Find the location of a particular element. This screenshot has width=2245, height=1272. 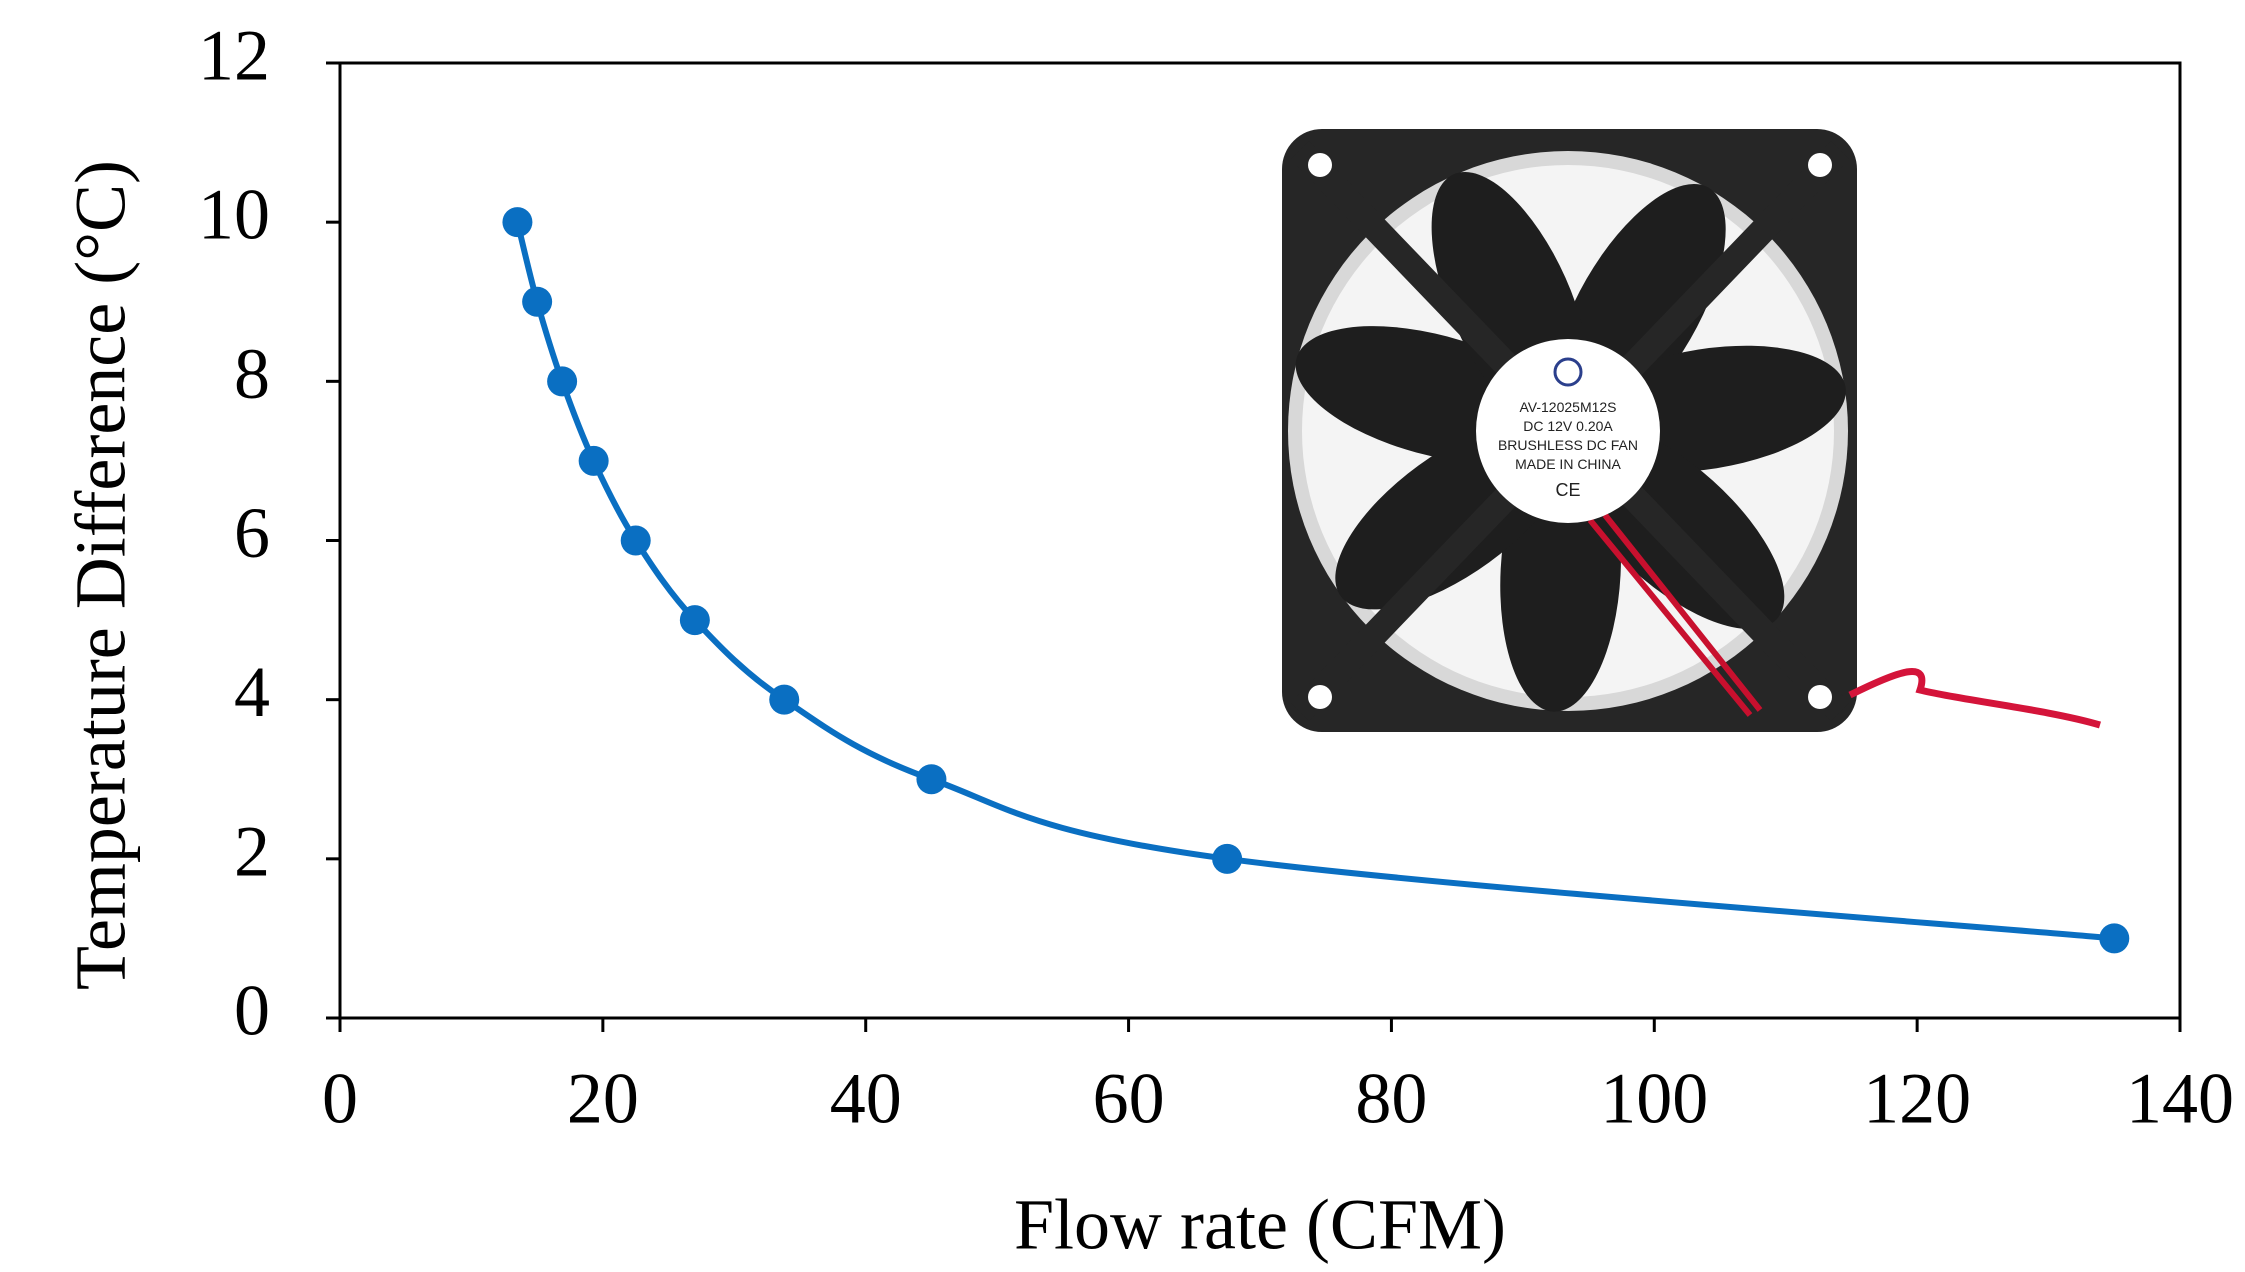

y-tick-label: 0 is located at coordinates (252, 1011).